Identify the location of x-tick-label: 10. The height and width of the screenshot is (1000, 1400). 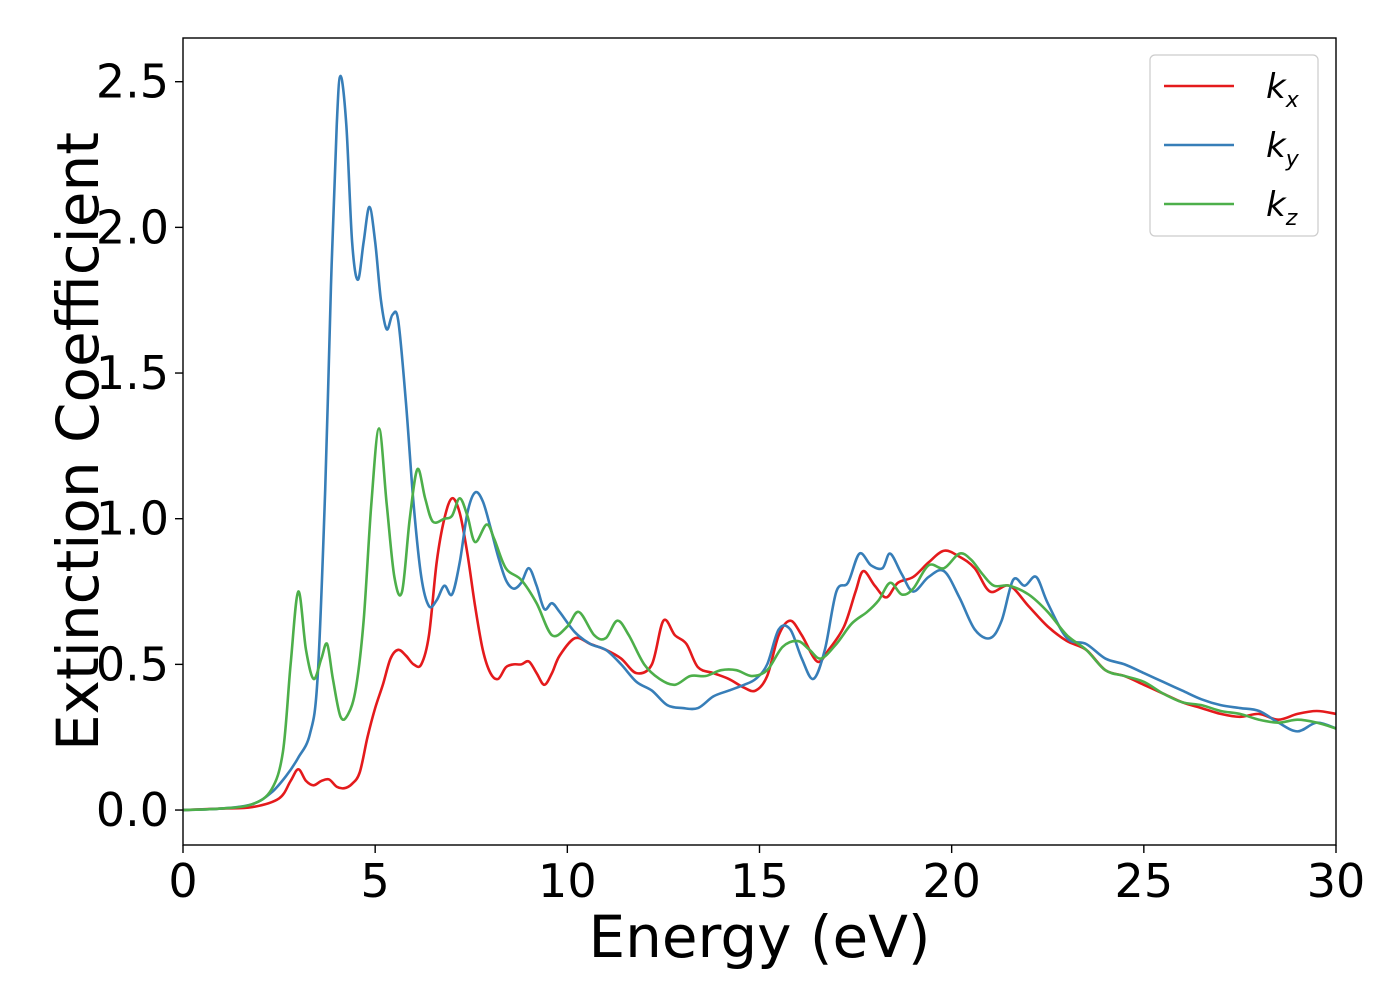
(567, 881).